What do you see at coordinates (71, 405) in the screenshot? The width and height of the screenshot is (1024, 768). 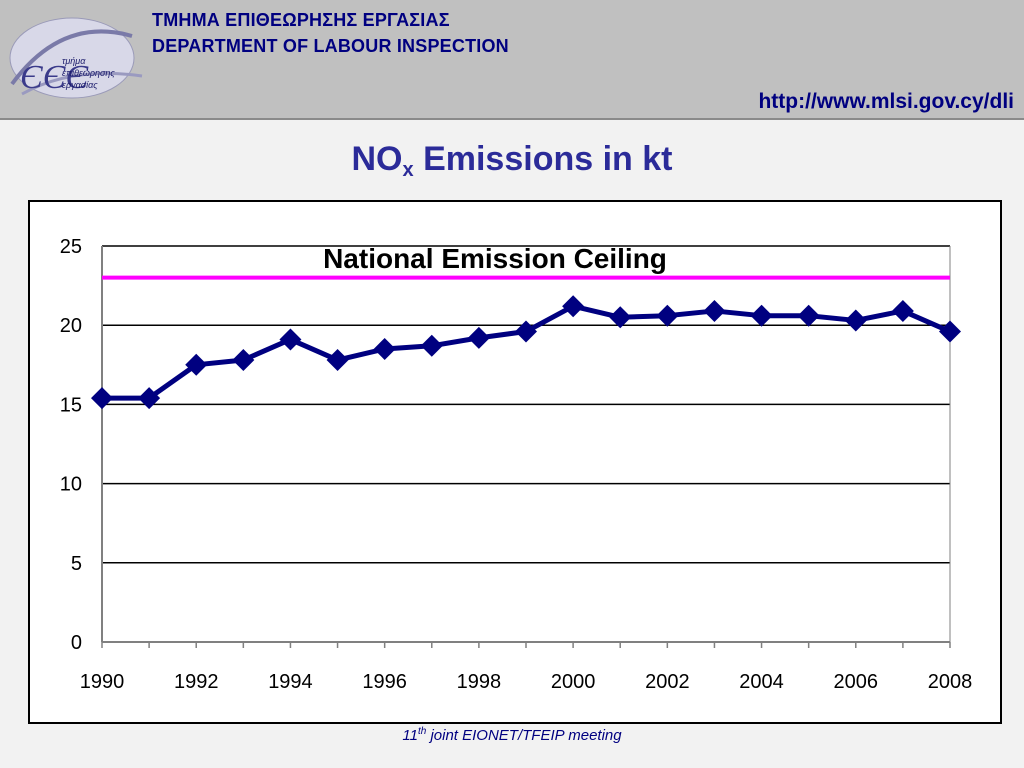 I see `y-tick-label: 15` at bounding box center [71, 405].